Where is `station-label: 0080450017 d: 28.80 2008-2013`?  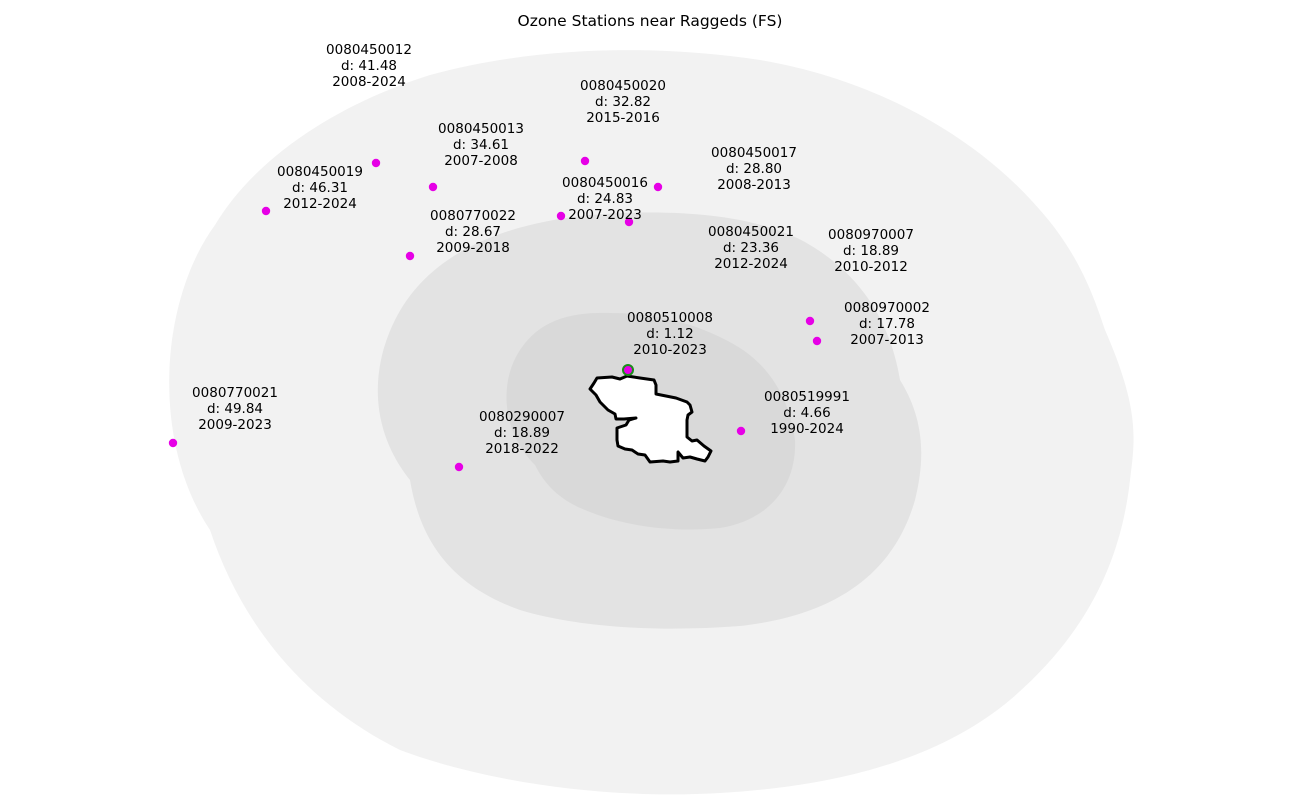 station-label: 0080450017 d: 28.80 2008-2013 is located at coordinates (754, 169).